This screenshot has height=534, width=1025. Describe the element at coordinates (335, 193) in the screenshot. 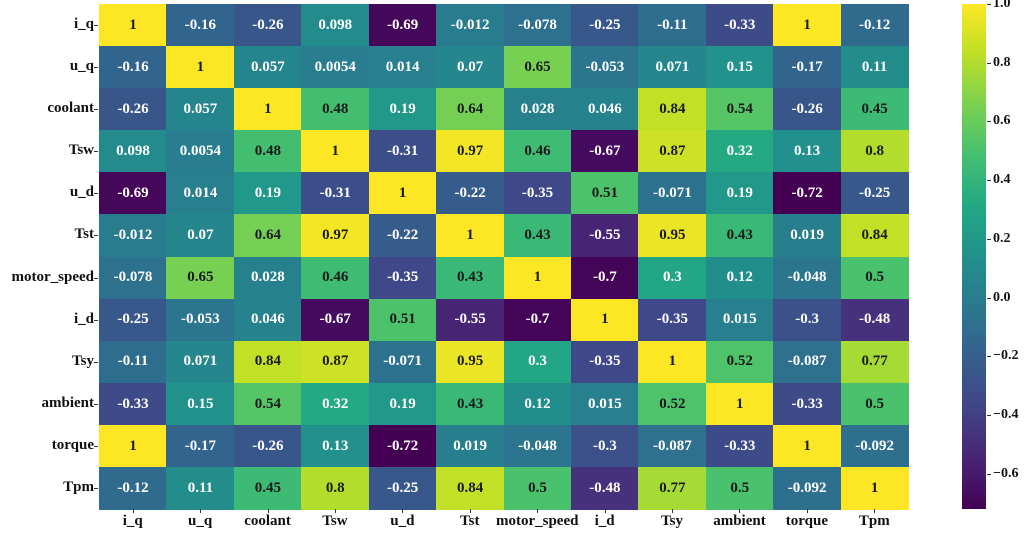

I see `heatmap-cell: -0.31` at that location.